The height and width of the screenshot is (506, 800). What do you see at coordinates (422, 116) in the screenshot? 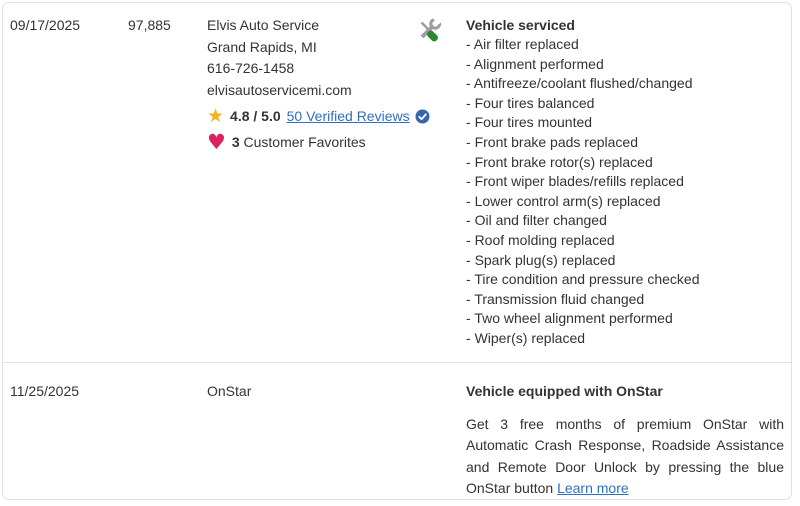
I see `verified-badge-icon` at bounding box center [422, 116].